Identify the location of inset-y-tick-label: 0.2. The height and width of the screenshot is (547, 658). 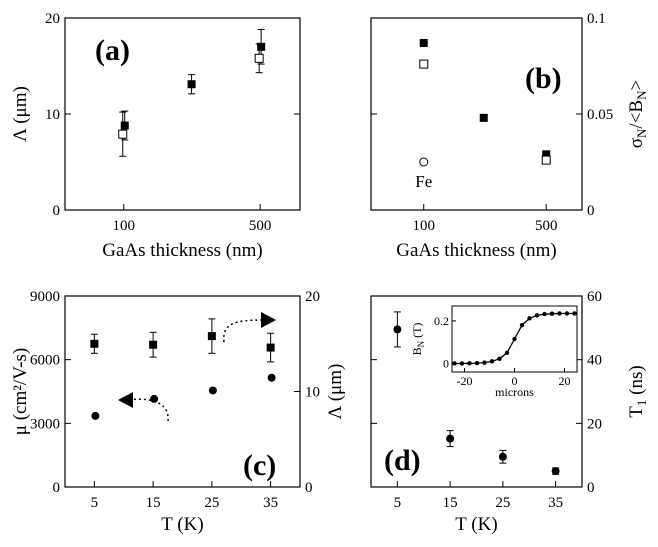
(441, 321).